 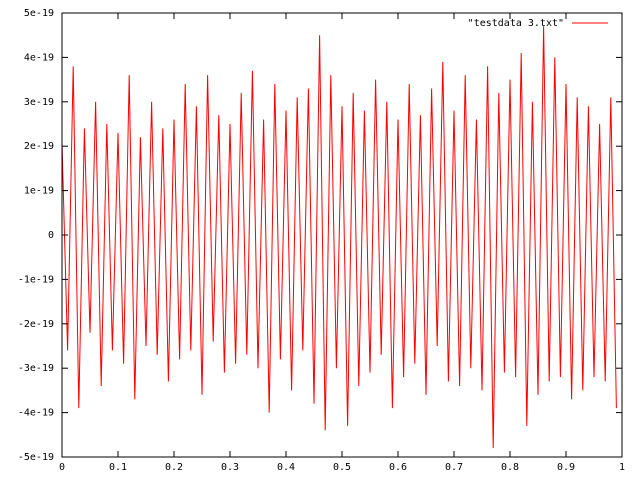 What do you see at coordinates (62, 467) in the screenshot?
I see `x-tick-label: 0` at bounding box center [62, 467].